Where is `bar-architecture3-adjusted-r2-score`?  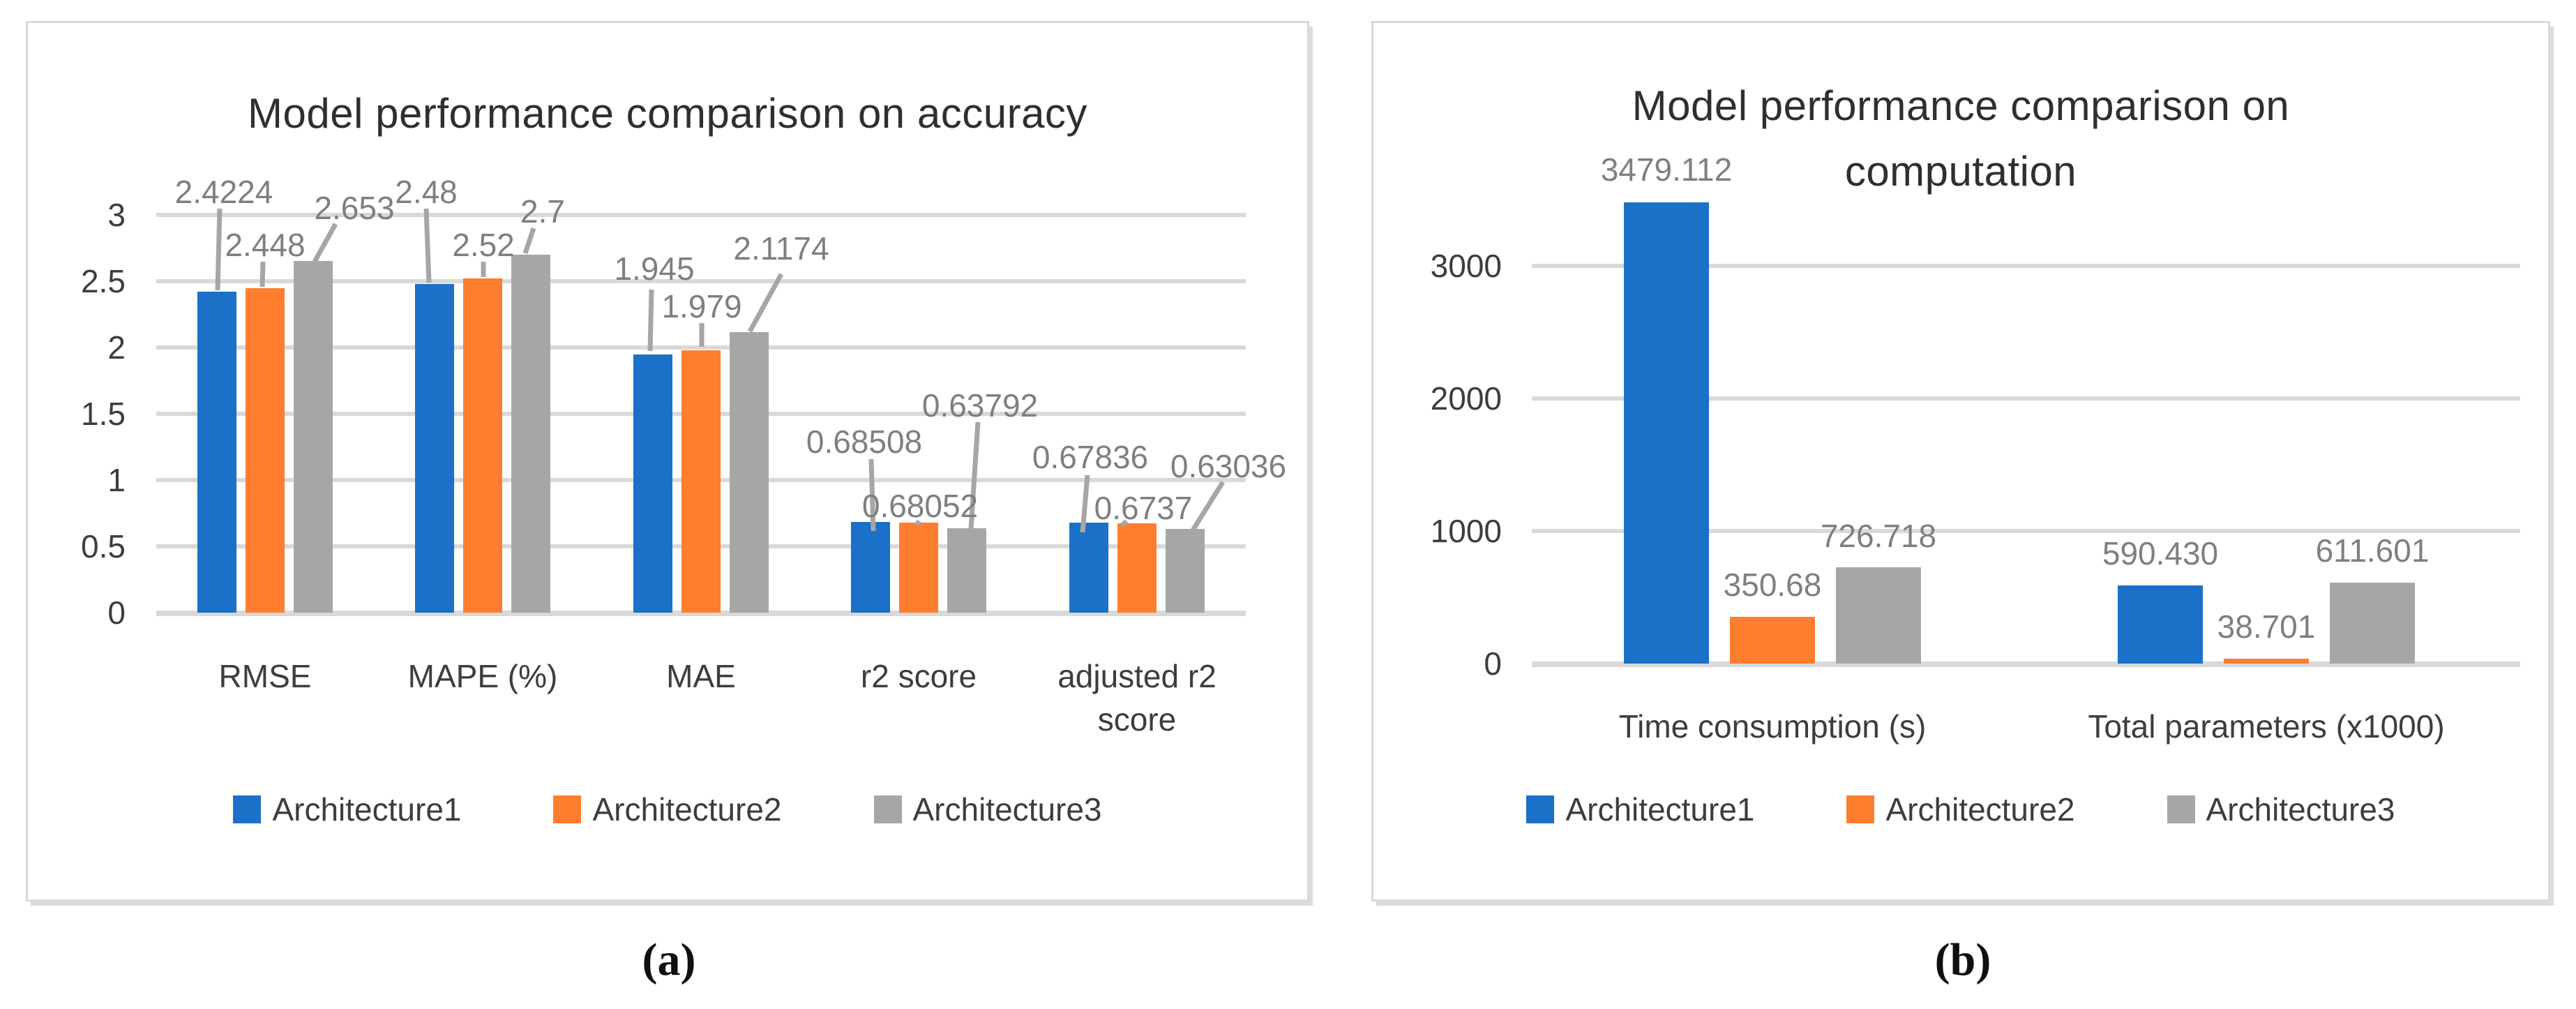
bar-architecture3-adjusted-r2-score is located at coordinates (1185, 571).